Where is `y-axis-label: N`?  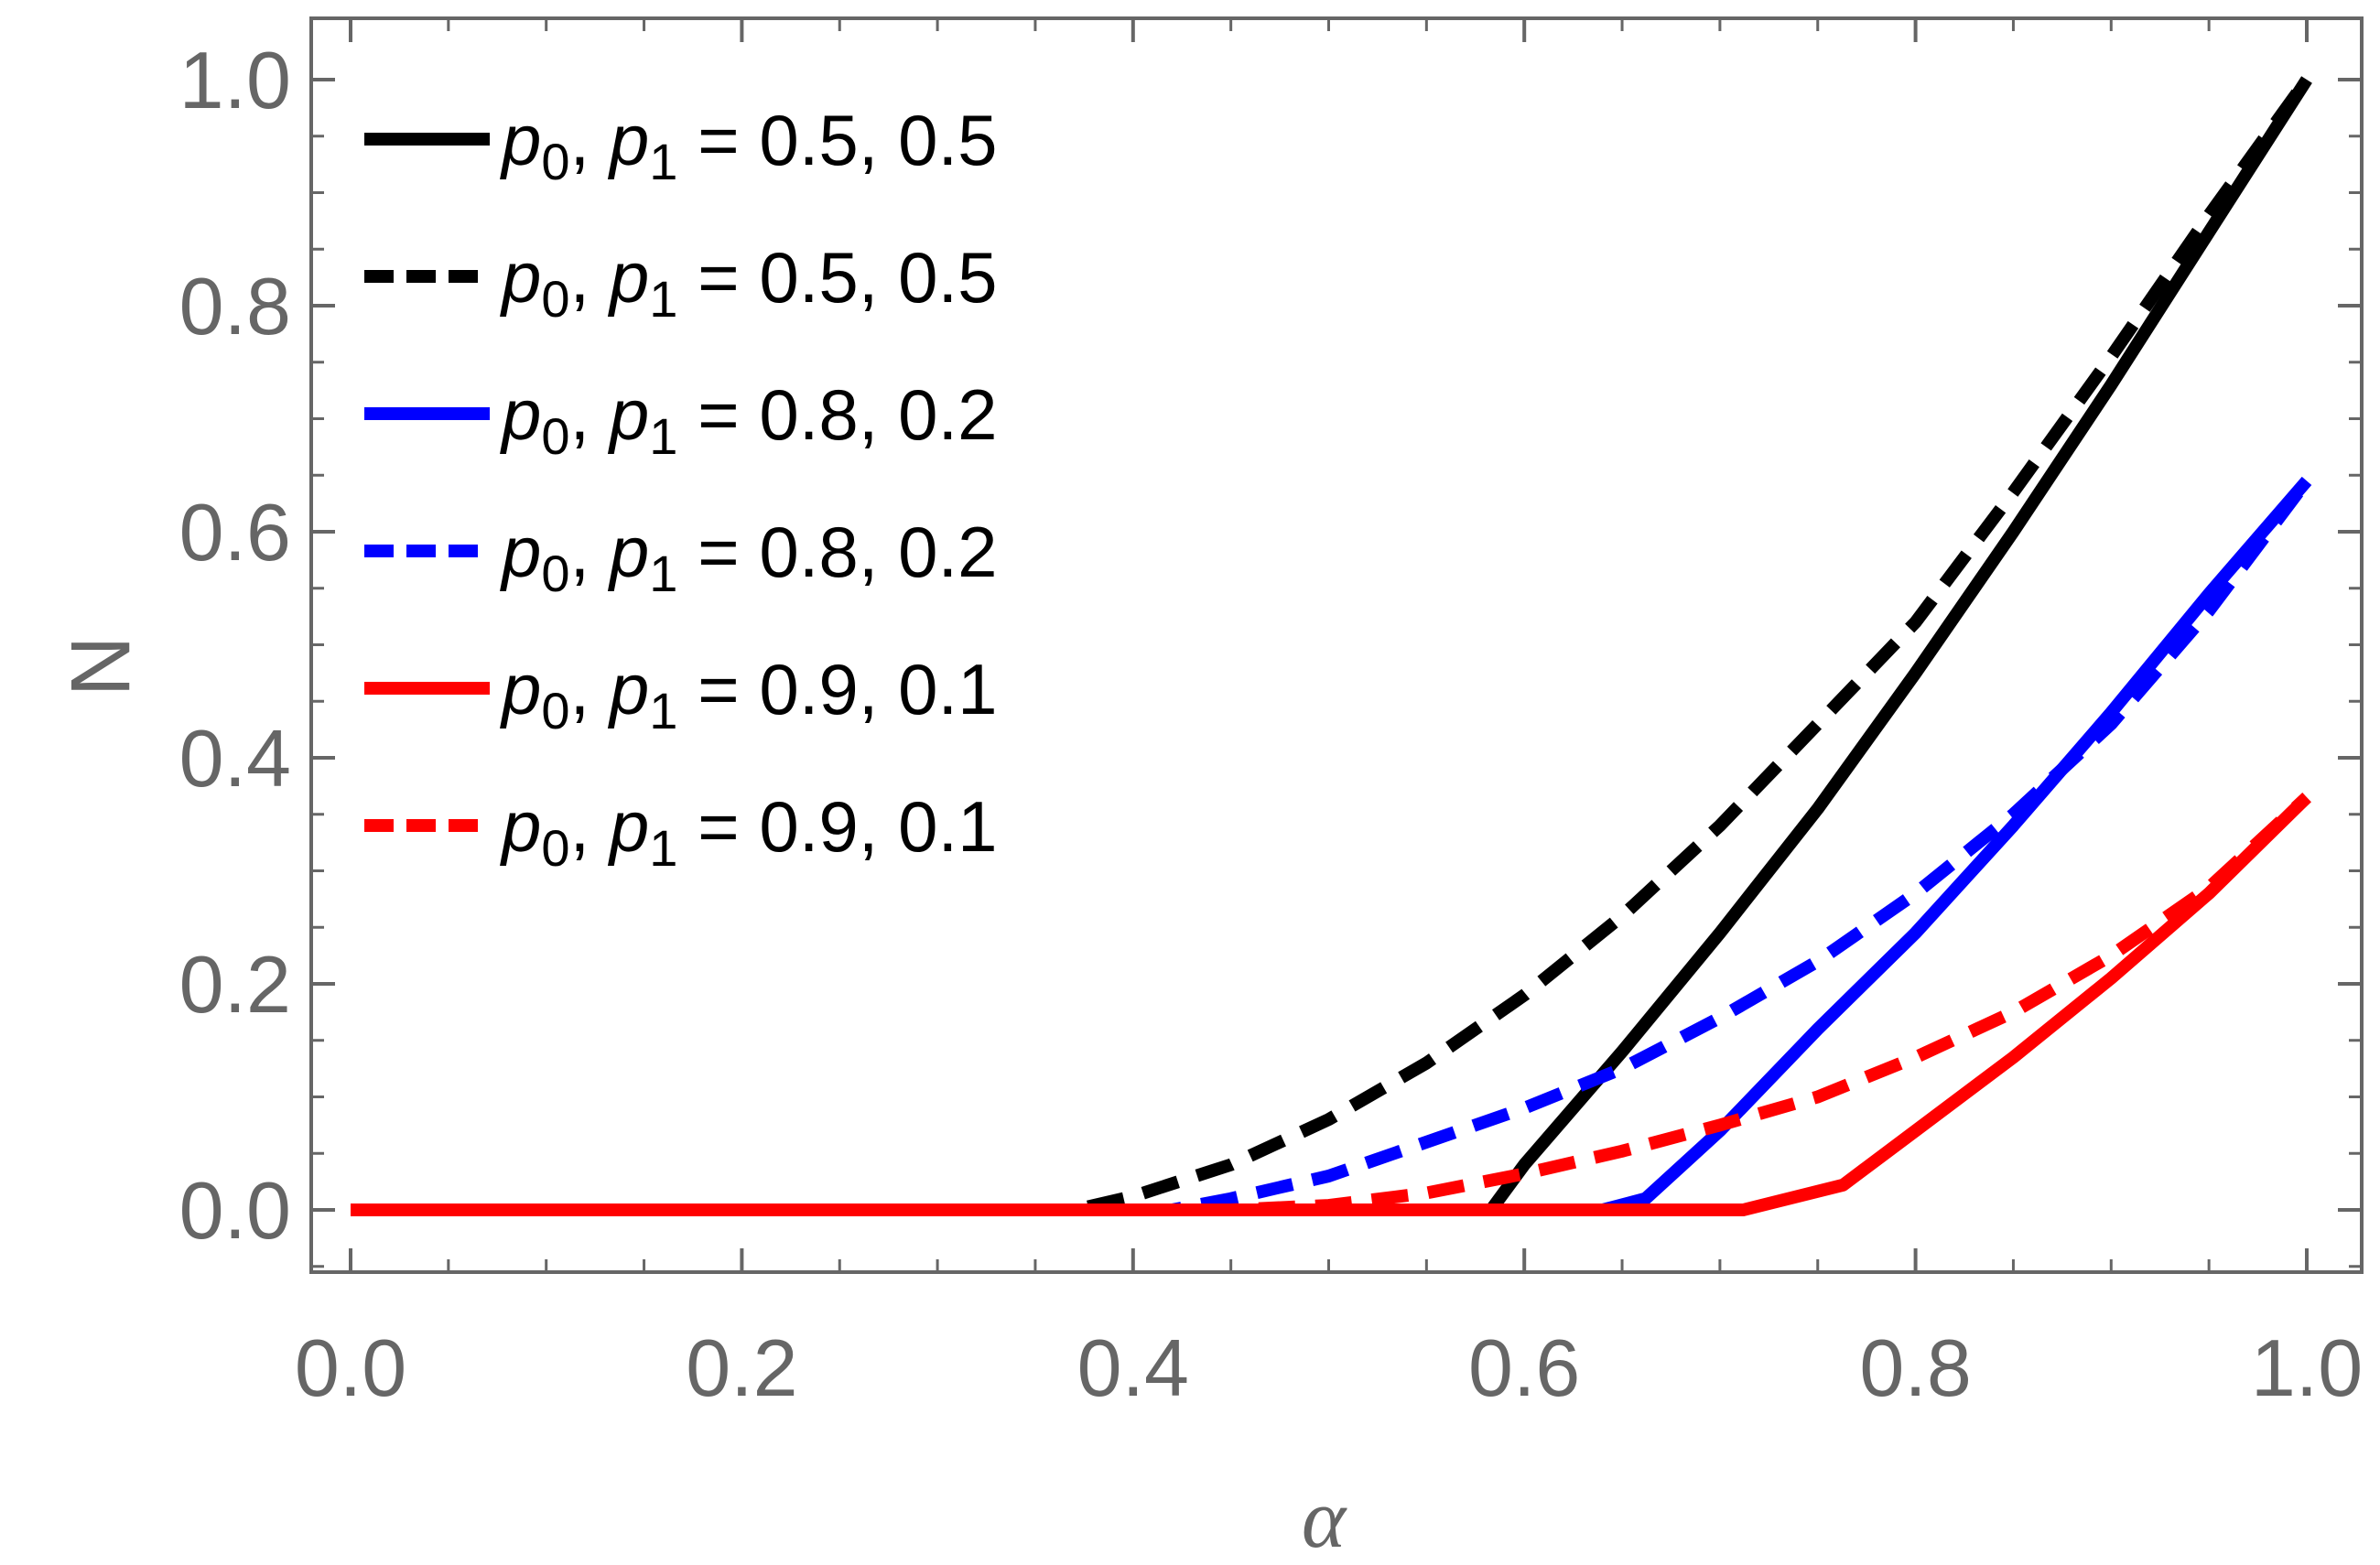
y-axis-label: N is located at coordinates (99, 666).